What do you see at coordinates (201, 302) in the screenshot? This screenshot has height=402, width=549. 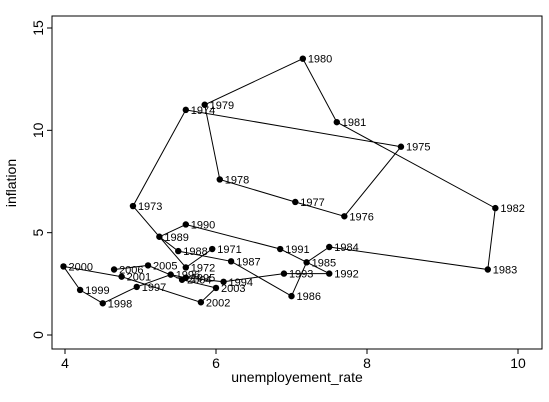 I see `data-point-2002` at bounding box center [201, 302].